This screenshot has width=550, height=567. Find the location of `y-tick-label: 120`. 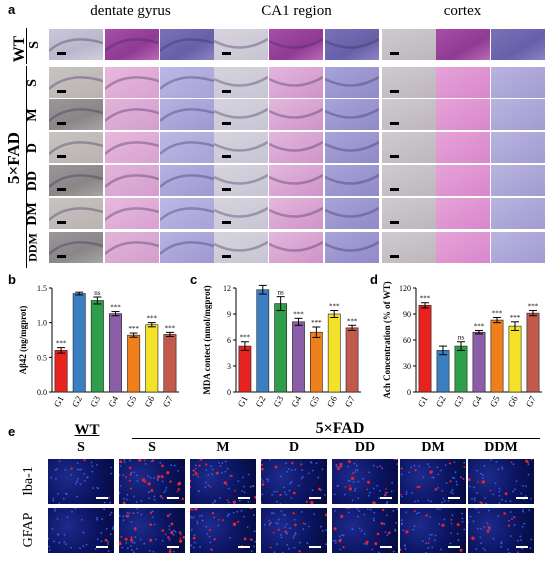

y-tick-label: 120 is located at coordinates (405, 288).